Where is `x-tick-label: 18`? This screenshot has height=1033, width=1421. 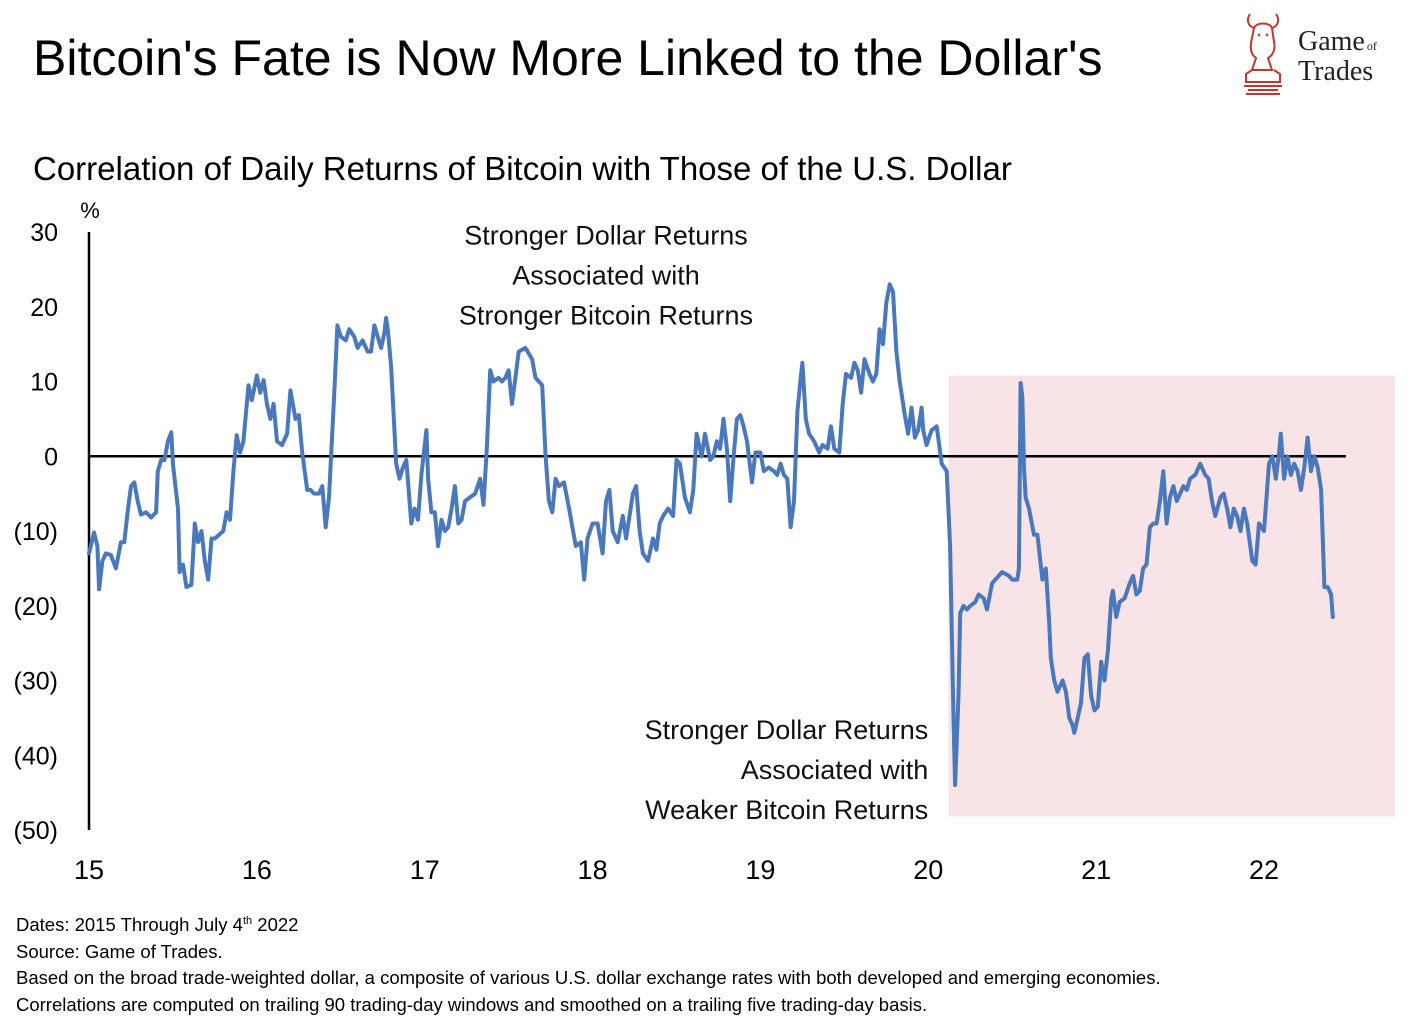 x-tick-label: 18 is located at coordinates (593, 870).